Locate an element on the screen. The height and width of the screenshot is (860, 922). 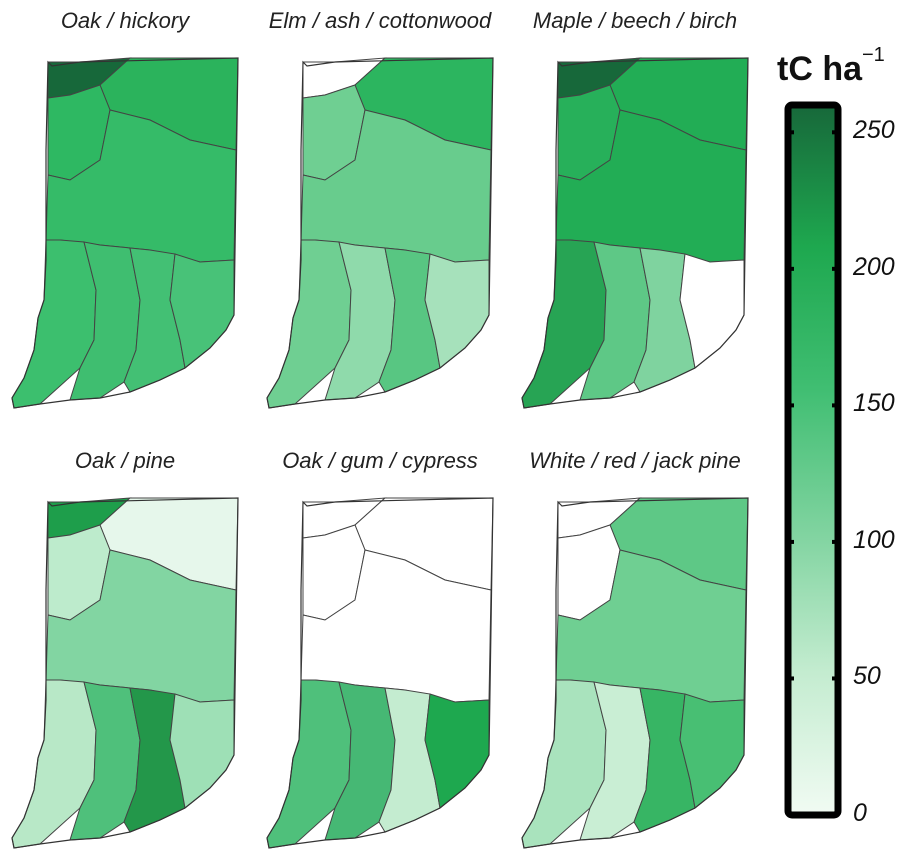
panel-title: Oak / gum / cypress is located at coordinates (380, 460).